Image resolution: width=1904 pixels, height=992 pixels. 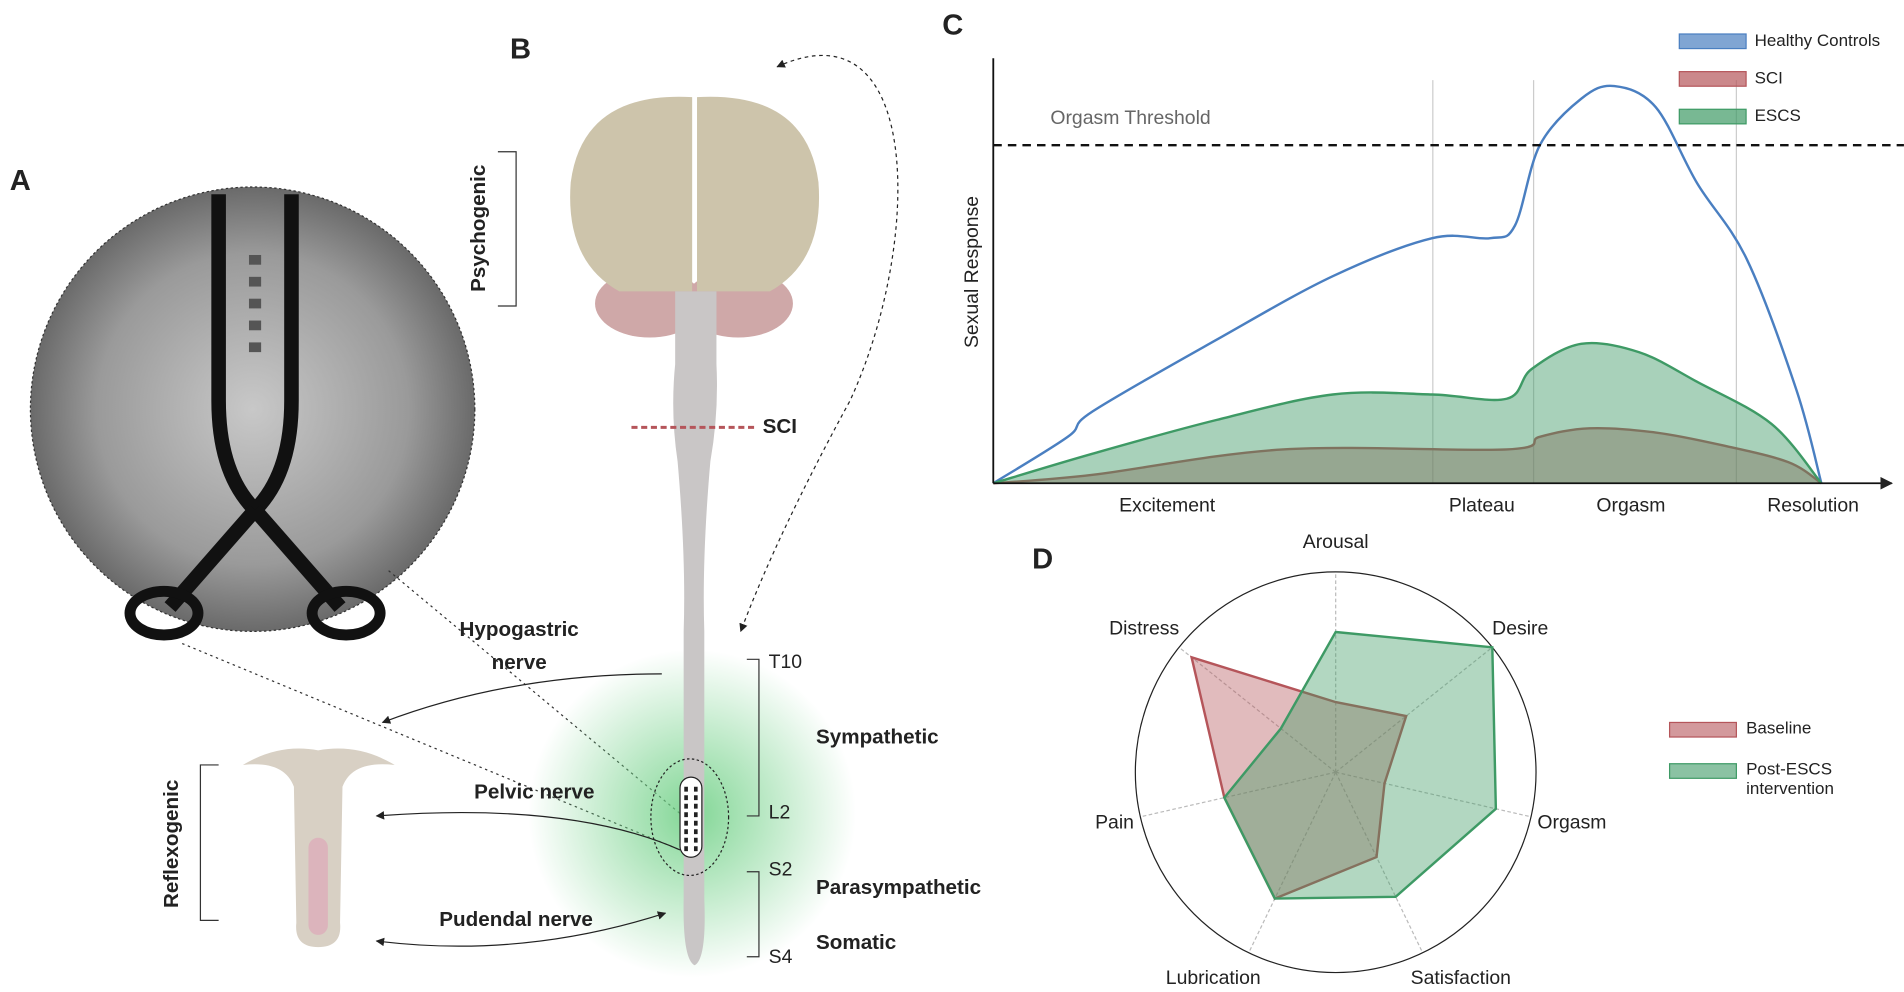 I want to click on axis-label: Desire, so click(x=1520, y=628).